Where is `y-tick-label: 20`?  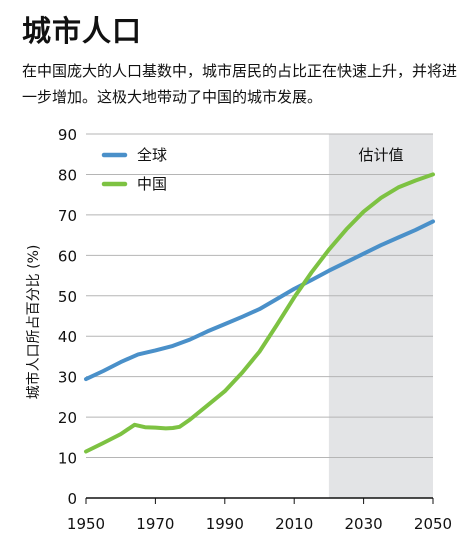
y-tick-label: 20 is located at coordinates (67, 418).